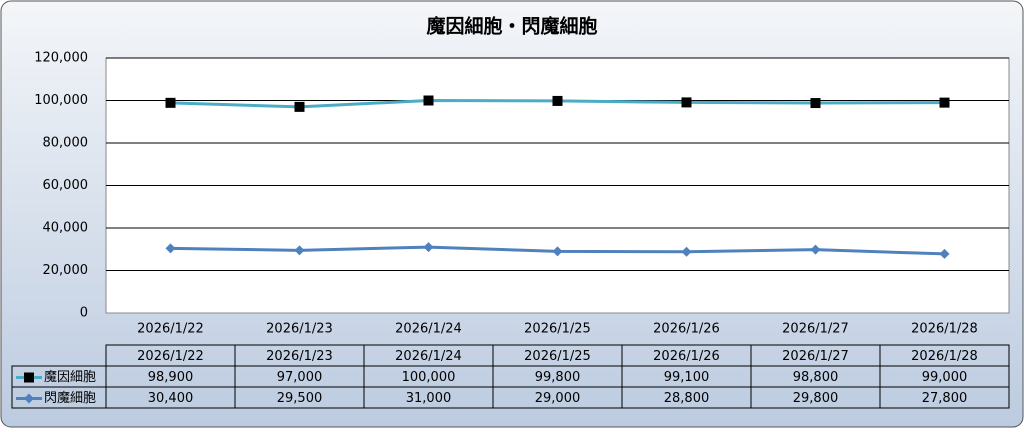  What do you see at coordinates (300, 398) in the screenshot?
I see `table-value: 29,500` at bounding box center [300, 398].